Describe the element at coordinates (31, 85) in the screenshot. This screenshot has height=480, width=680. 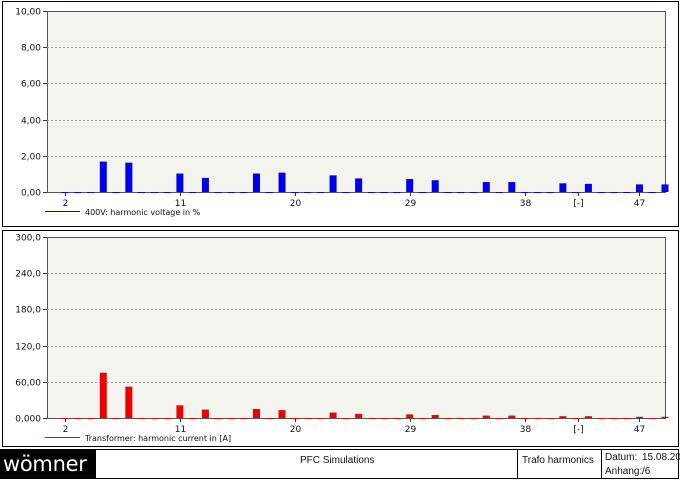
I see `y-tick-label: 6,00` at that location.